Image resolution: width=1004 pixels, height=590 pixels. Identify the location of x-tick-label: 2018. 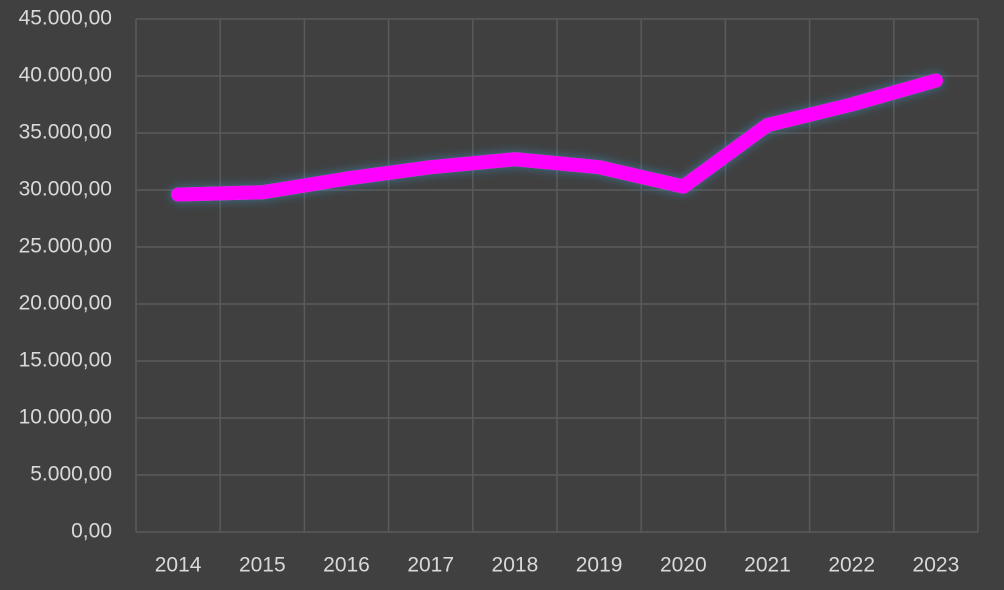
(515, 565).